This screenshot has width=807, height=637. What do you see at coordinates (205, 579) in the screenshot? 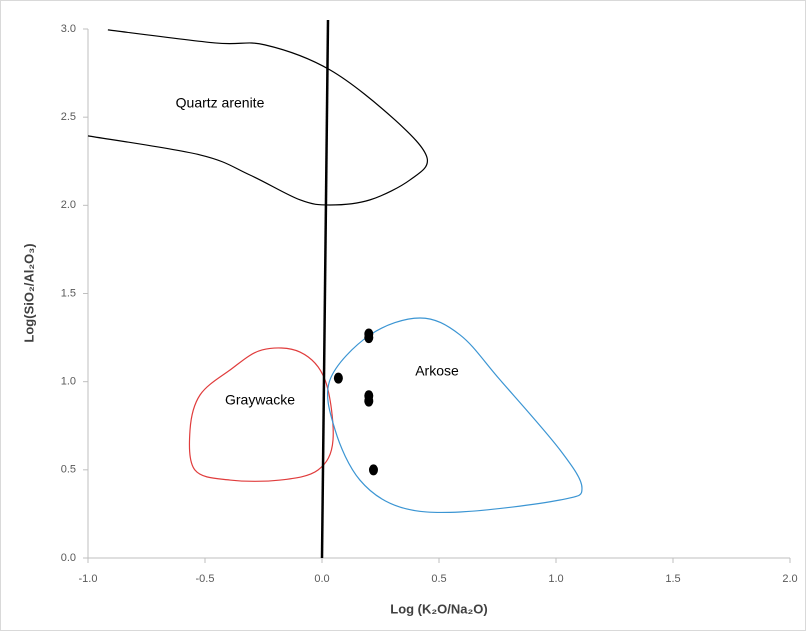
I see `x-tick-label: -0.5` at bounding box center [205, 579].